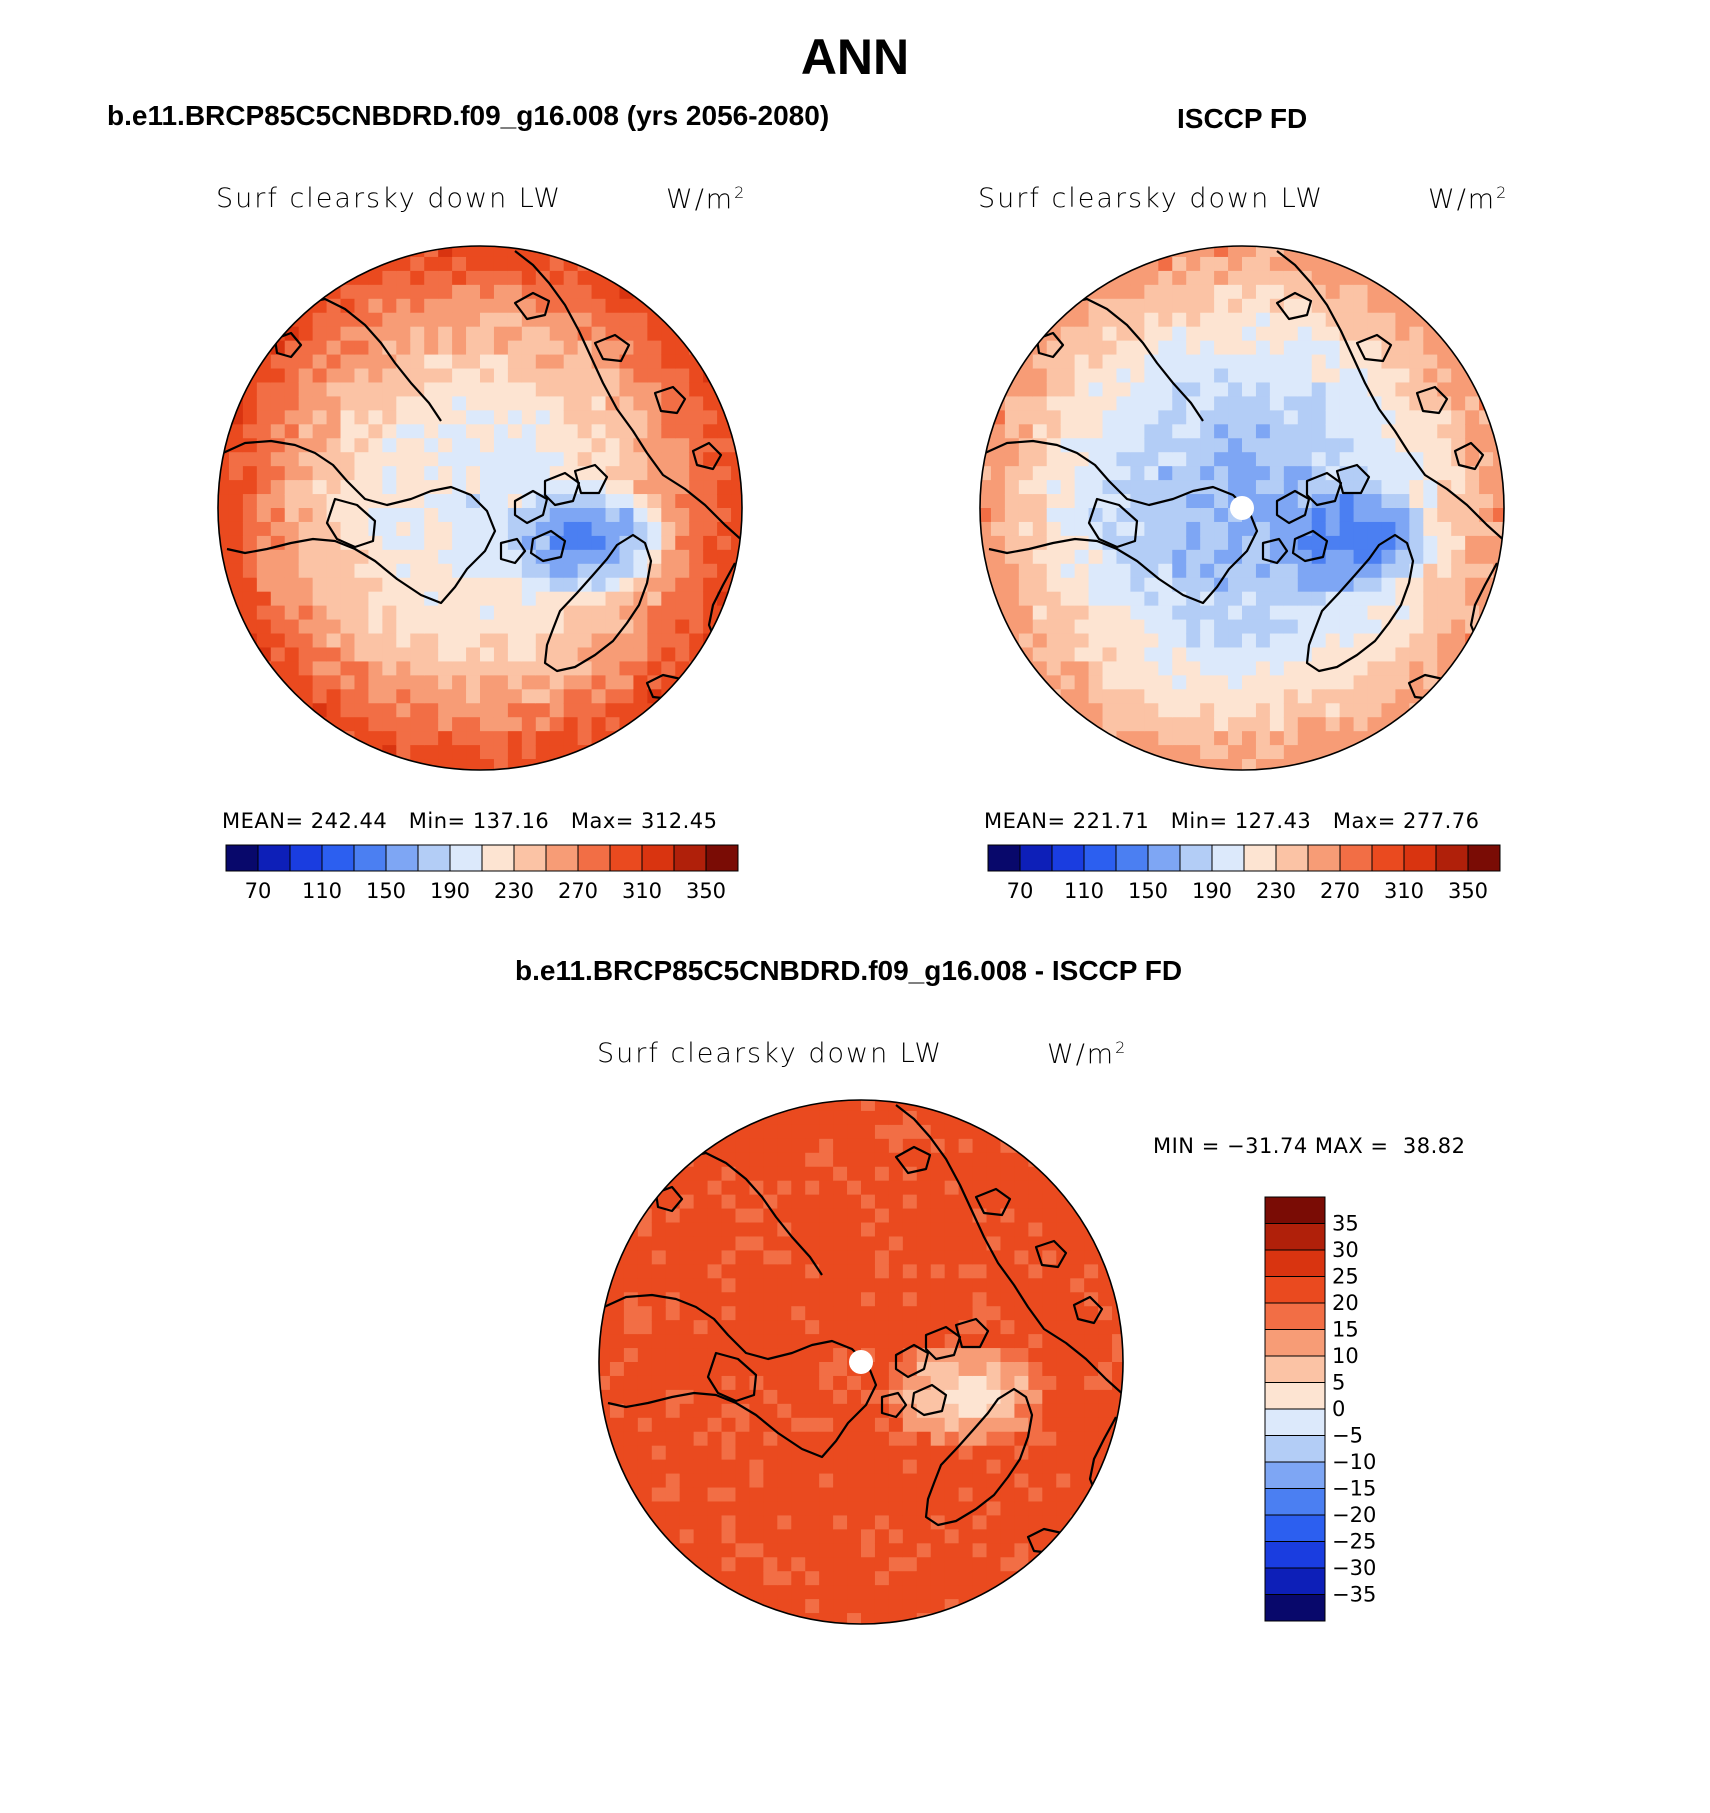 Image resolution: width=1710 pixels, height=1813 pixels. What do you see at coordinates (1468, 199) in the screenshot?
I see `obs-units-label: W/m2` at bounding box center [1468, 199].